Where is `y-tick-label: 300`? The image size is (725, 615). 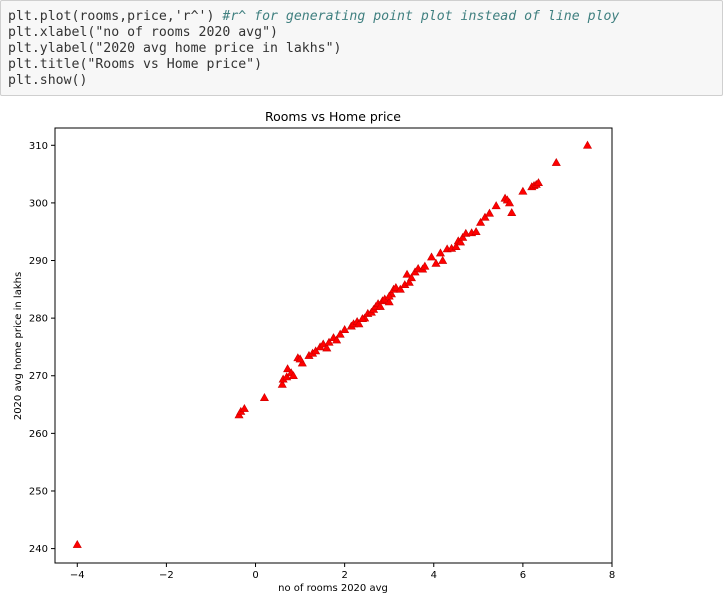 y-tick-label: 300 is located at coordinates (38, 203).